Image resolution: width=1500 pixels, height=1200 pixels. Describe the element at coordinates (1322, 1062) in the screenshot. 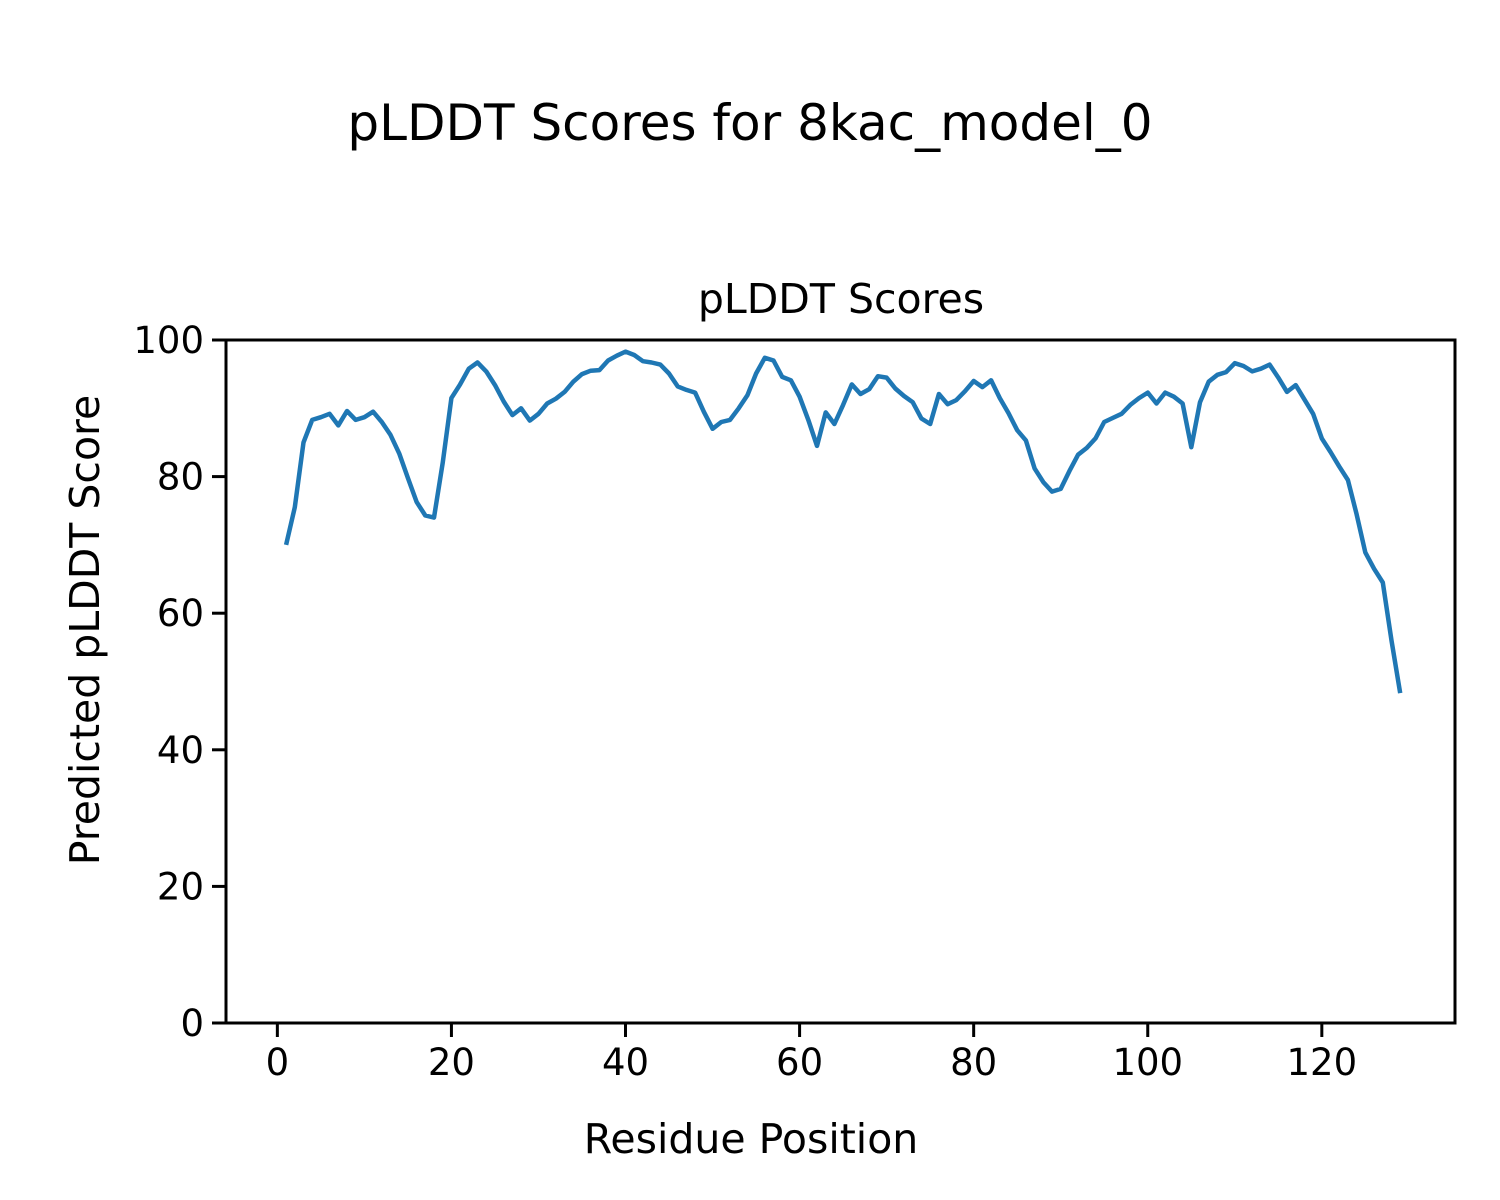

I see `x-tick-label: 120` at that location.